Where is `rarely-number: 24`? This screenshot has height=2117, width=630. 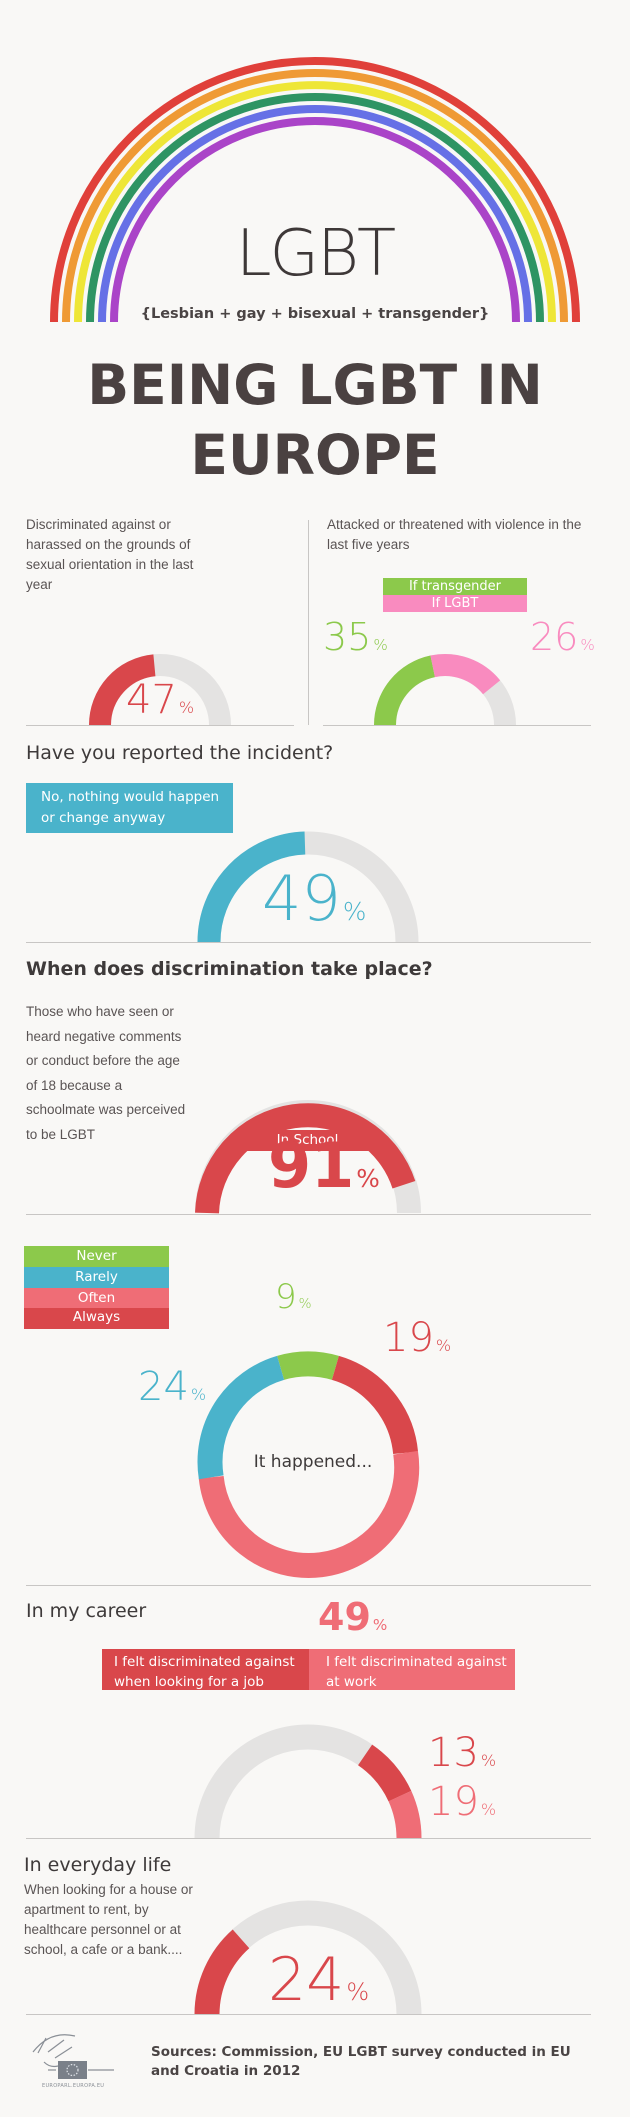 rarely-number: 24 is located at coordinates (163, 1387).